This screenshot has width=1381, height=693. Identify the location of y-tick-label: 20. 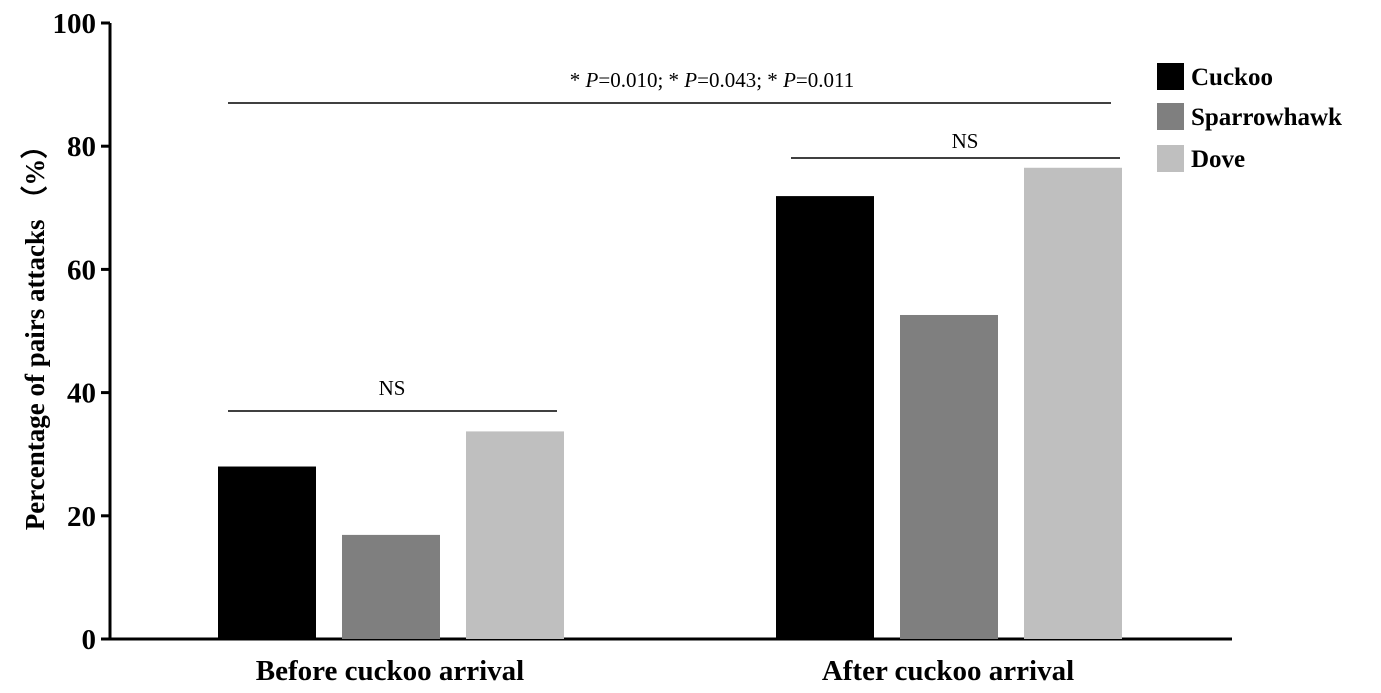
(81, 517).